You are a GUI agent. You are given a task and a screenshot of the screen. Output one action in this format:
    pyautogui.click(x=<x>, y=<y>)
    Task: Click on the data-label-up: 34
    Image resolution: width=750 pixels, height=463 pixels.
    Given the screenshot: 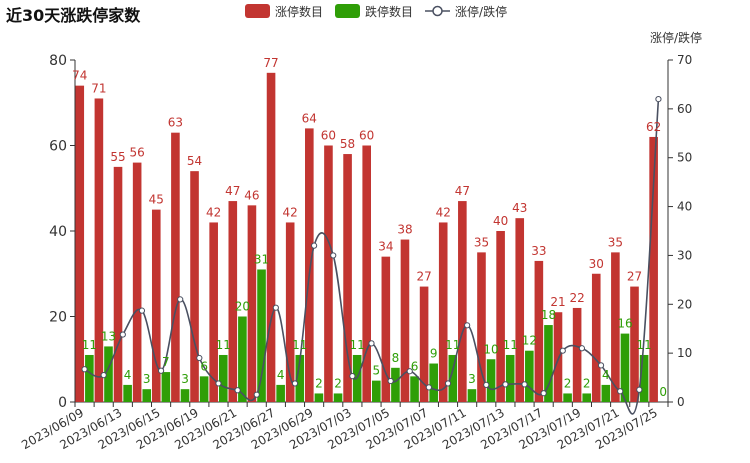 What is the action you would take?
    pyautogui.click(x=385, y=247)
    